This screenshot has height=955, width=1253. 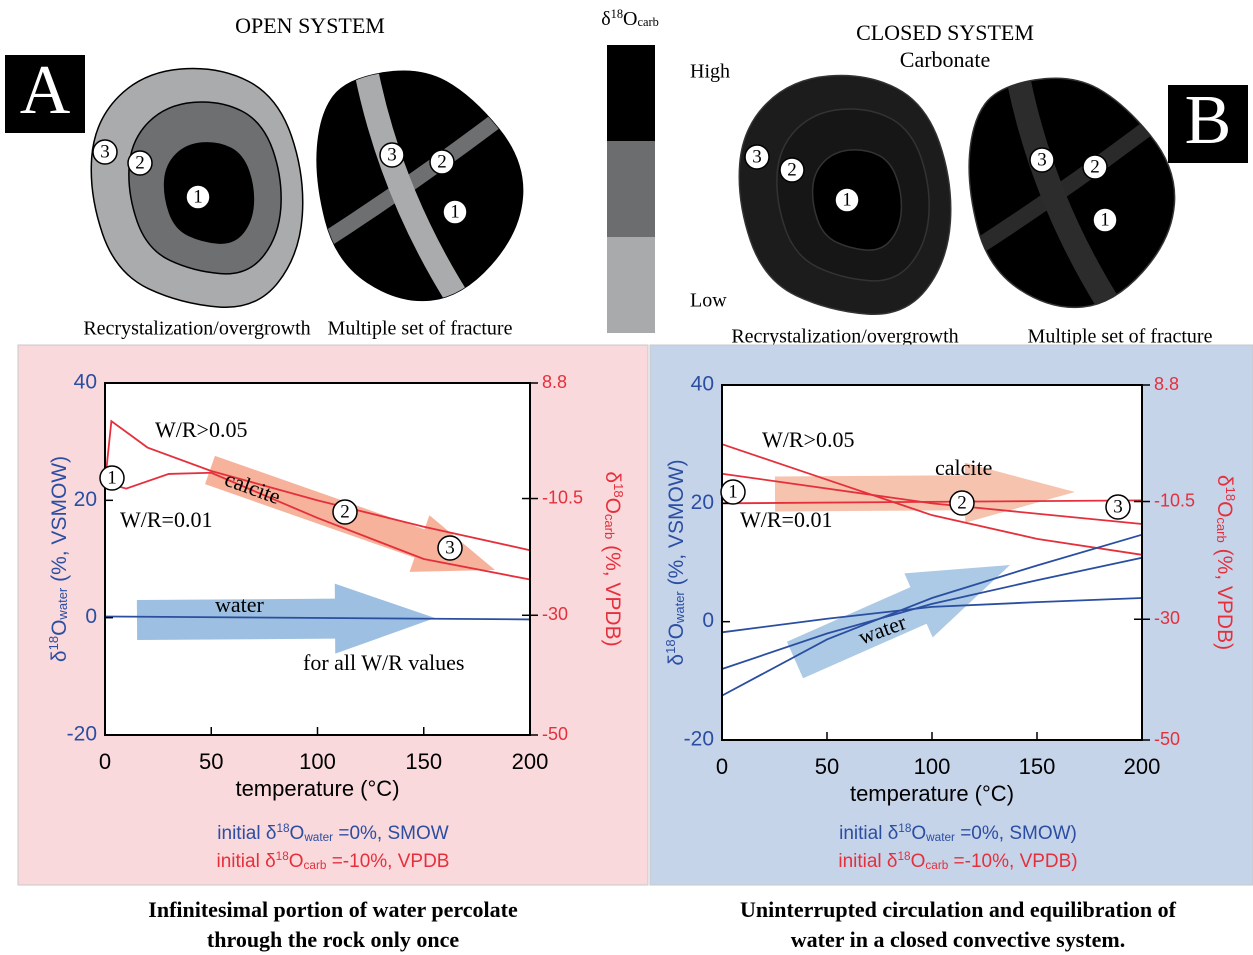 What do you see at coordinates (1208, 120) in the screenshot?
I see `panel-letter: B` at bounding box center [1208, 120].